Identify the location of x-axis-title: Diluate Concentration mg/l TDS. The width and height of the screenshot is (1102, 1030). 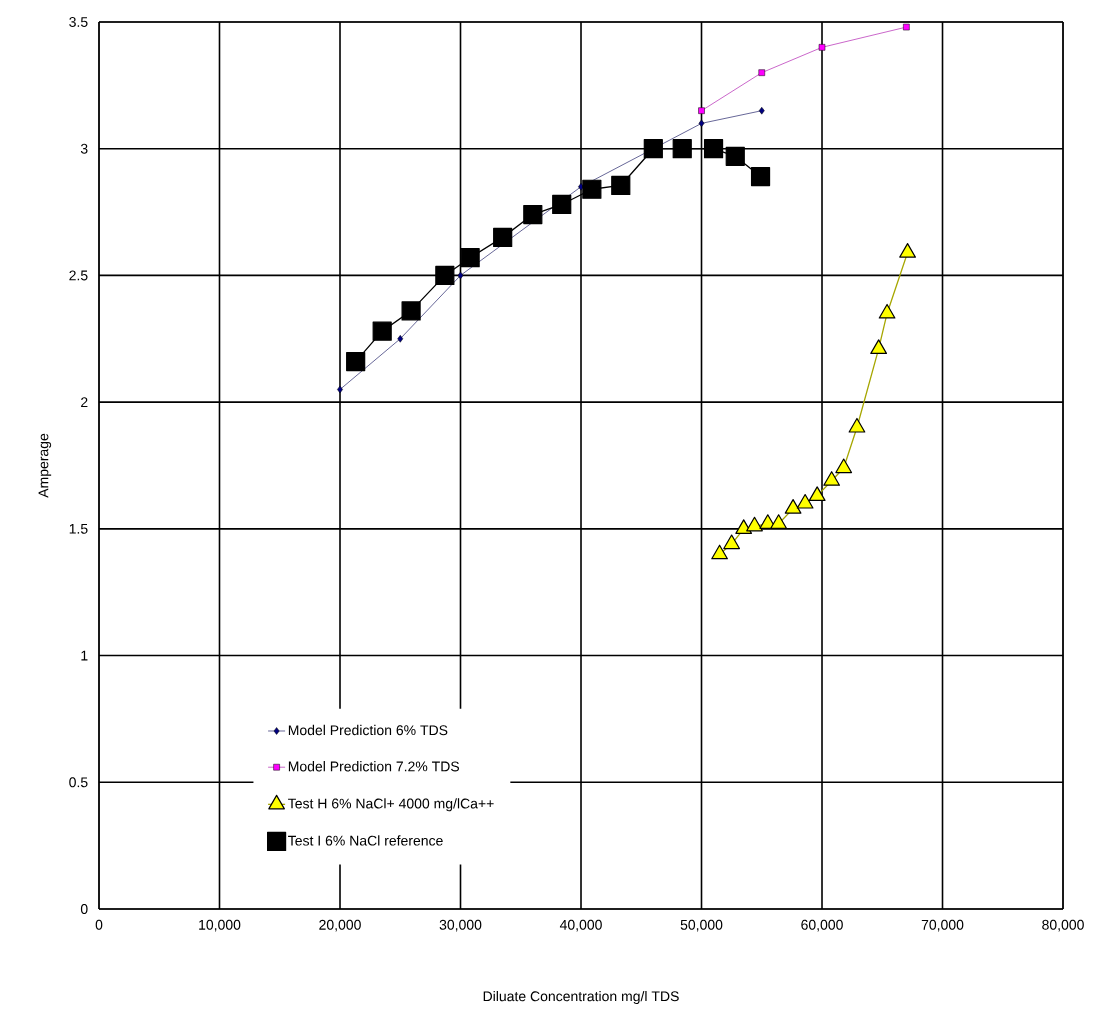
(581, 997).